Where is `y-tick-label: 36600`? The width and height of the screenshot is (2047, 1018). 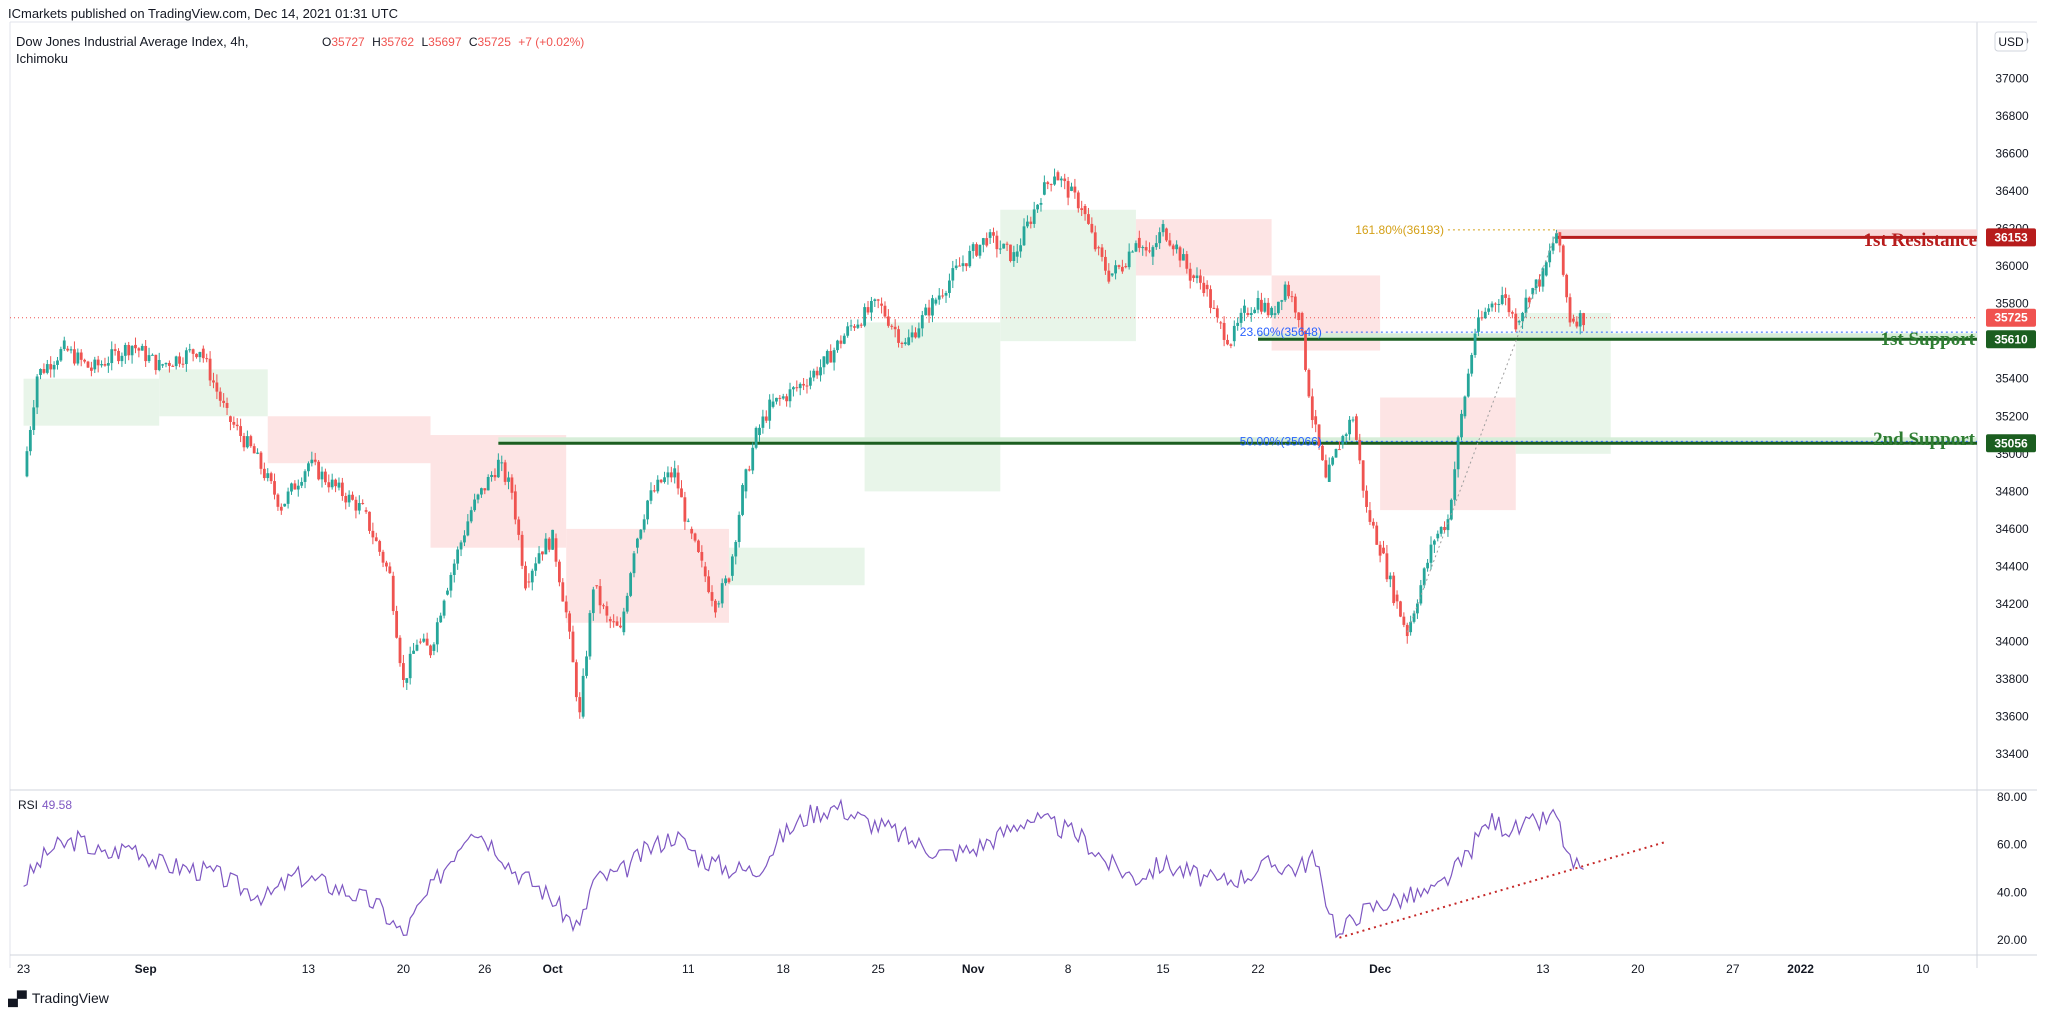
y-tick-label: 36600 is located at coordinates (2012, 153).